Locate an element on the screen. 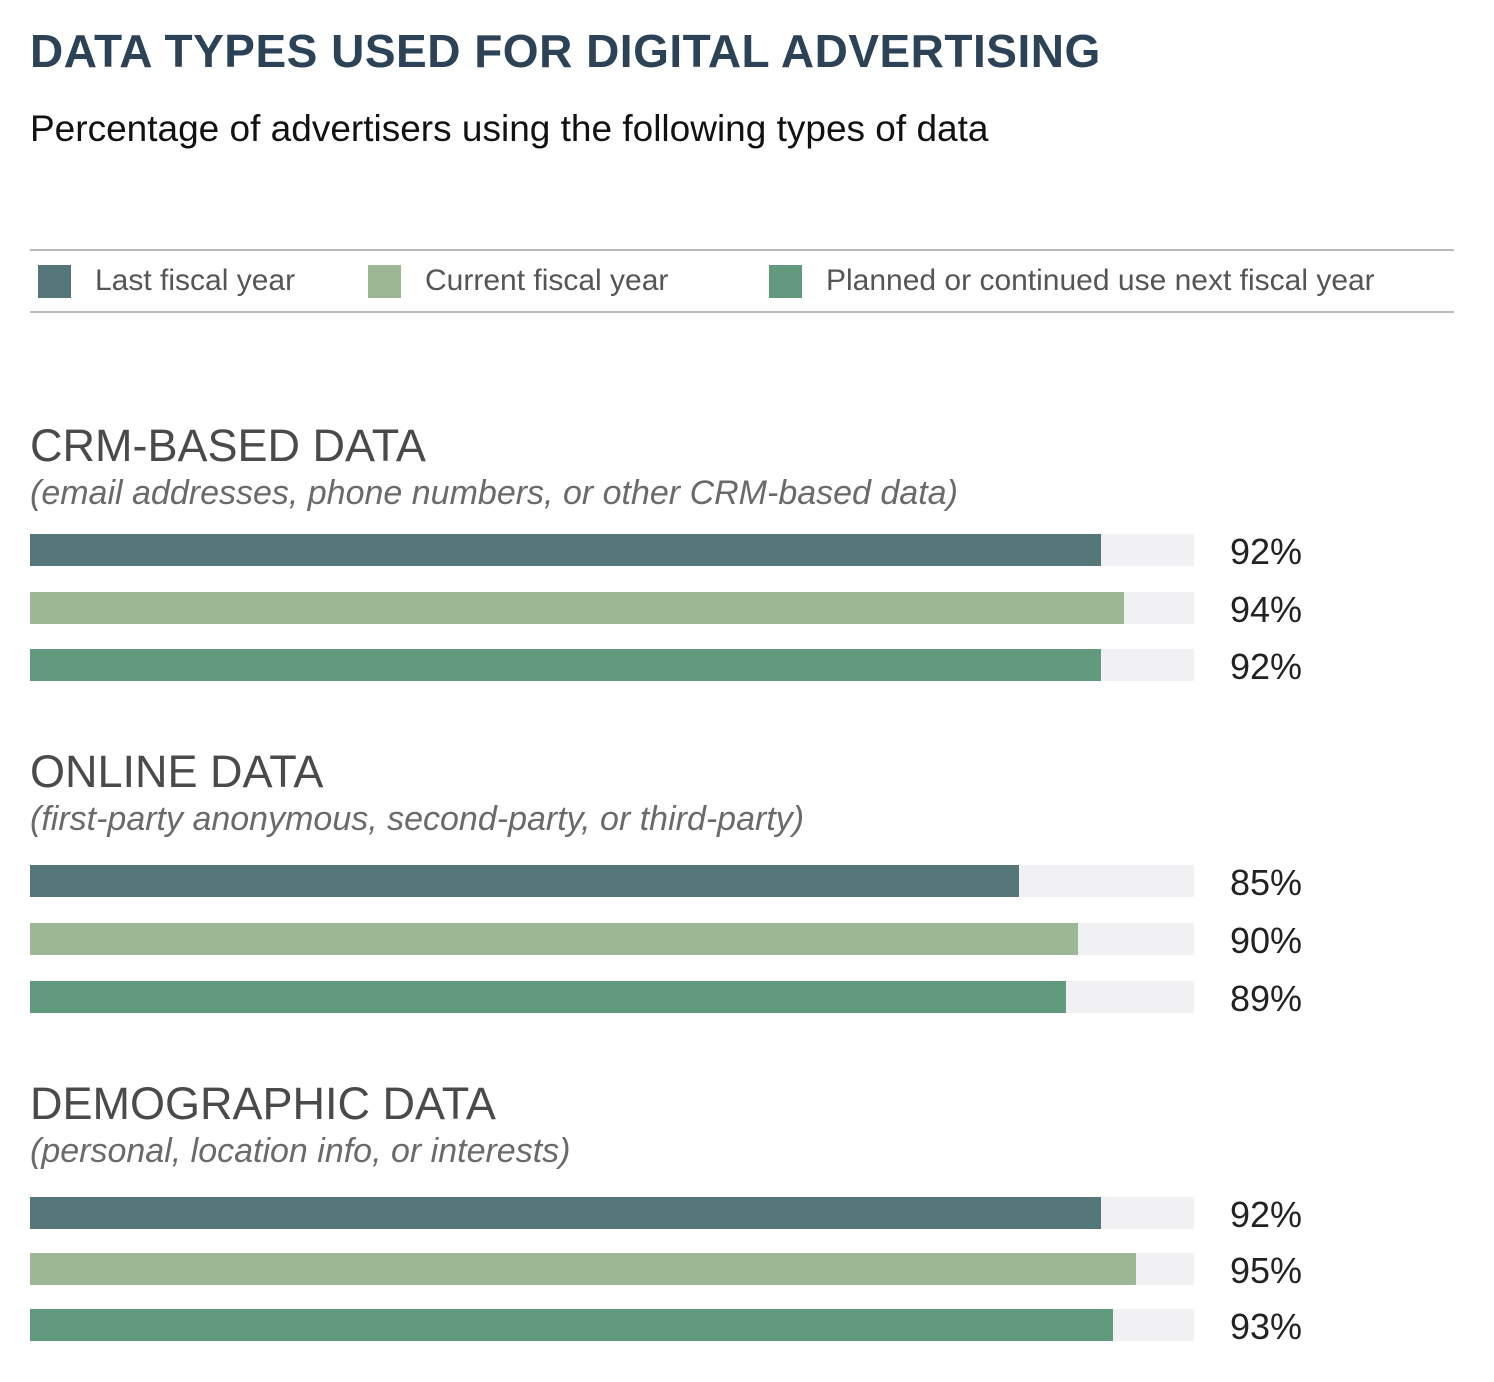 Image resolution: width=1494 pixels, height=1382 pixels. group-title-demographic: DEMOGRAPHIC DATA is located at coordinates (263, 1103).